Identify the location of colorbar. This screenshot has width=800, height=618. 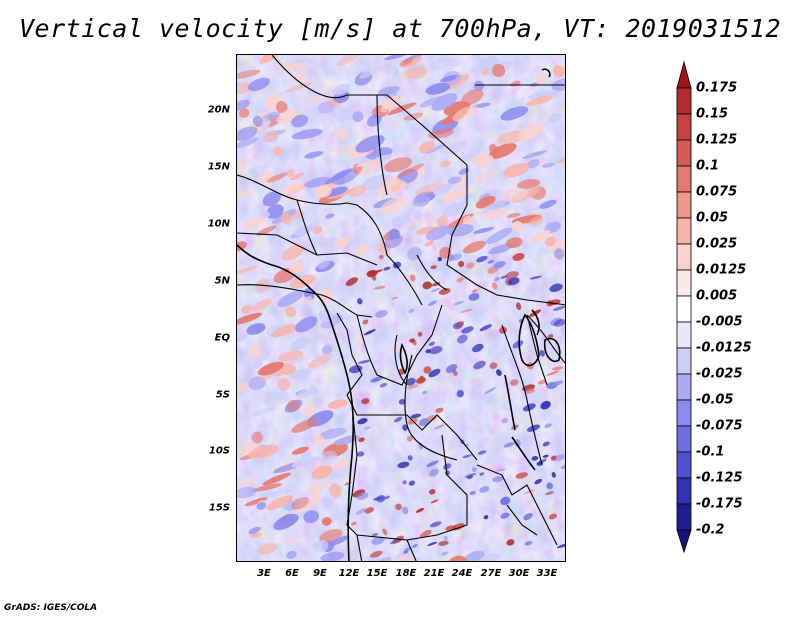
(684, 307).